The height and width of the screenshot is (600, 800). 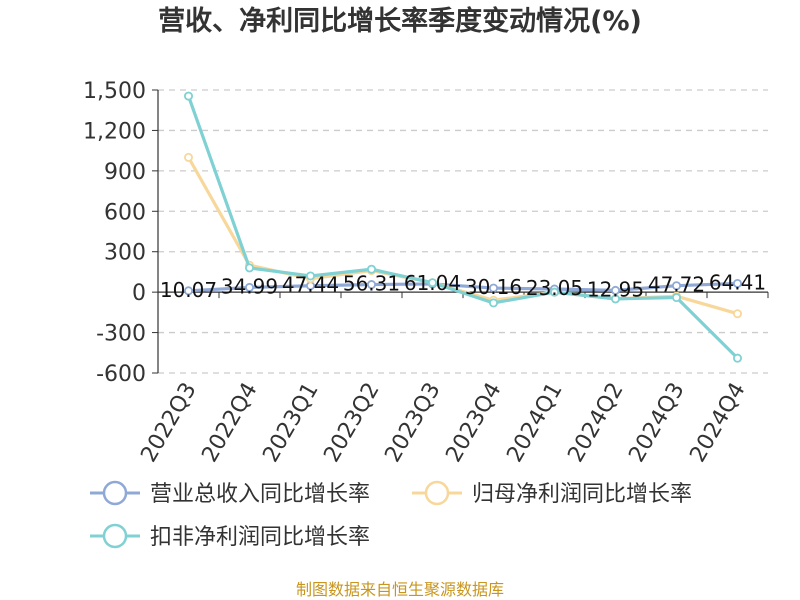 I want to click on x-tick-label: 2023Q2, so click(x=351, y=423).